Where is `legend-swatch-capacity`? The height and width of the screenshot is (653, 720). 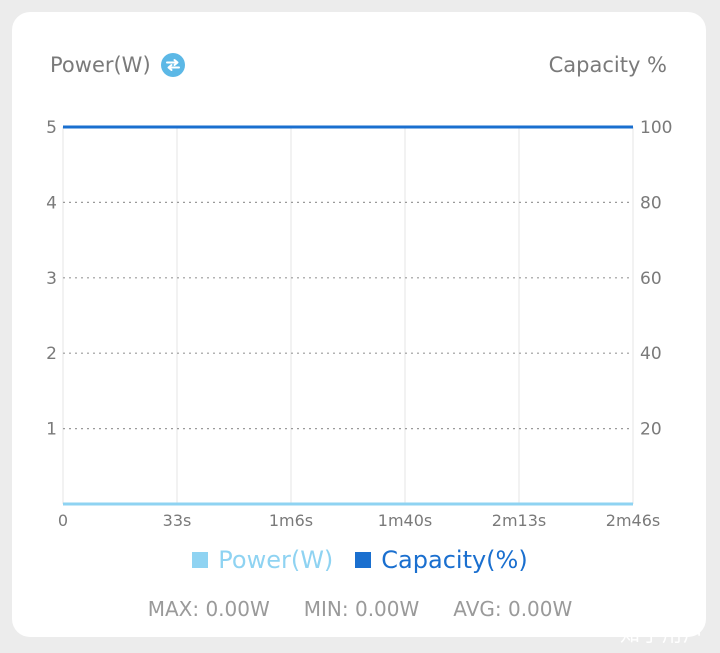
legend-swatch-capacity is located at coordinates (363, 560).